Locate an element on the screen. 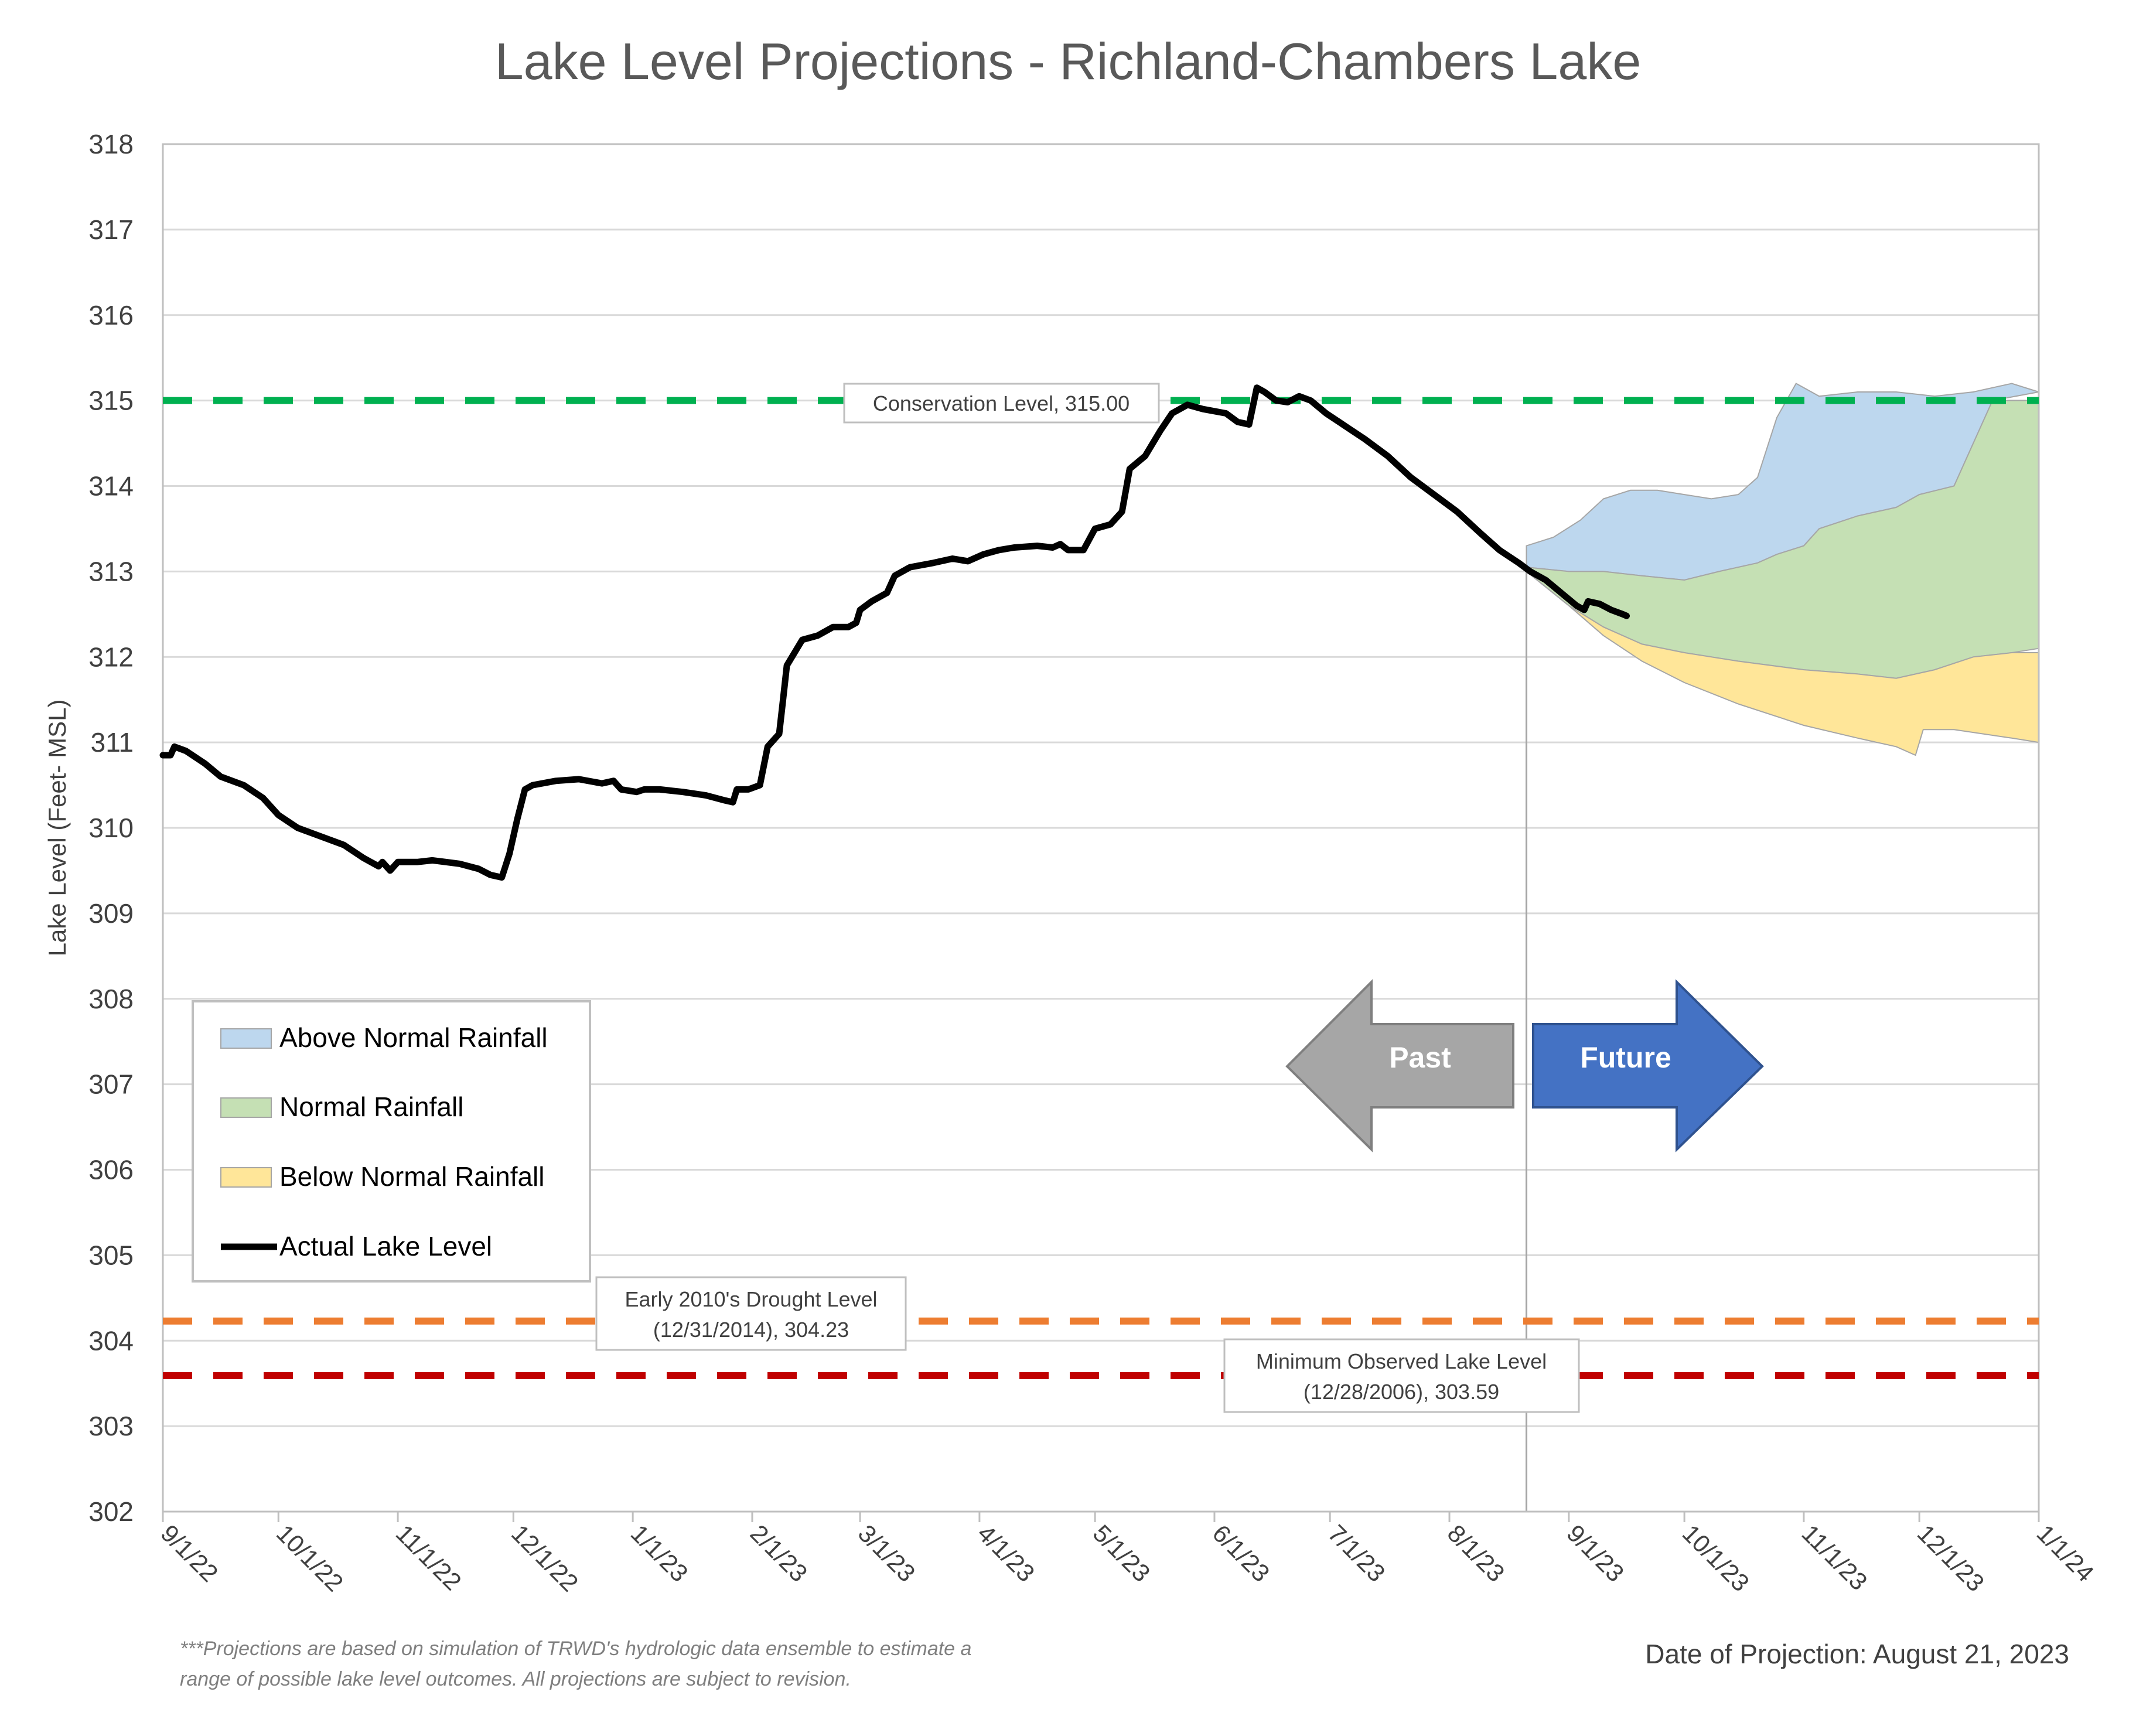 The image size is (2136, 1736). projection-date: Date of Projection: August 21, 2023 is located at coordinates (1857, 1654).